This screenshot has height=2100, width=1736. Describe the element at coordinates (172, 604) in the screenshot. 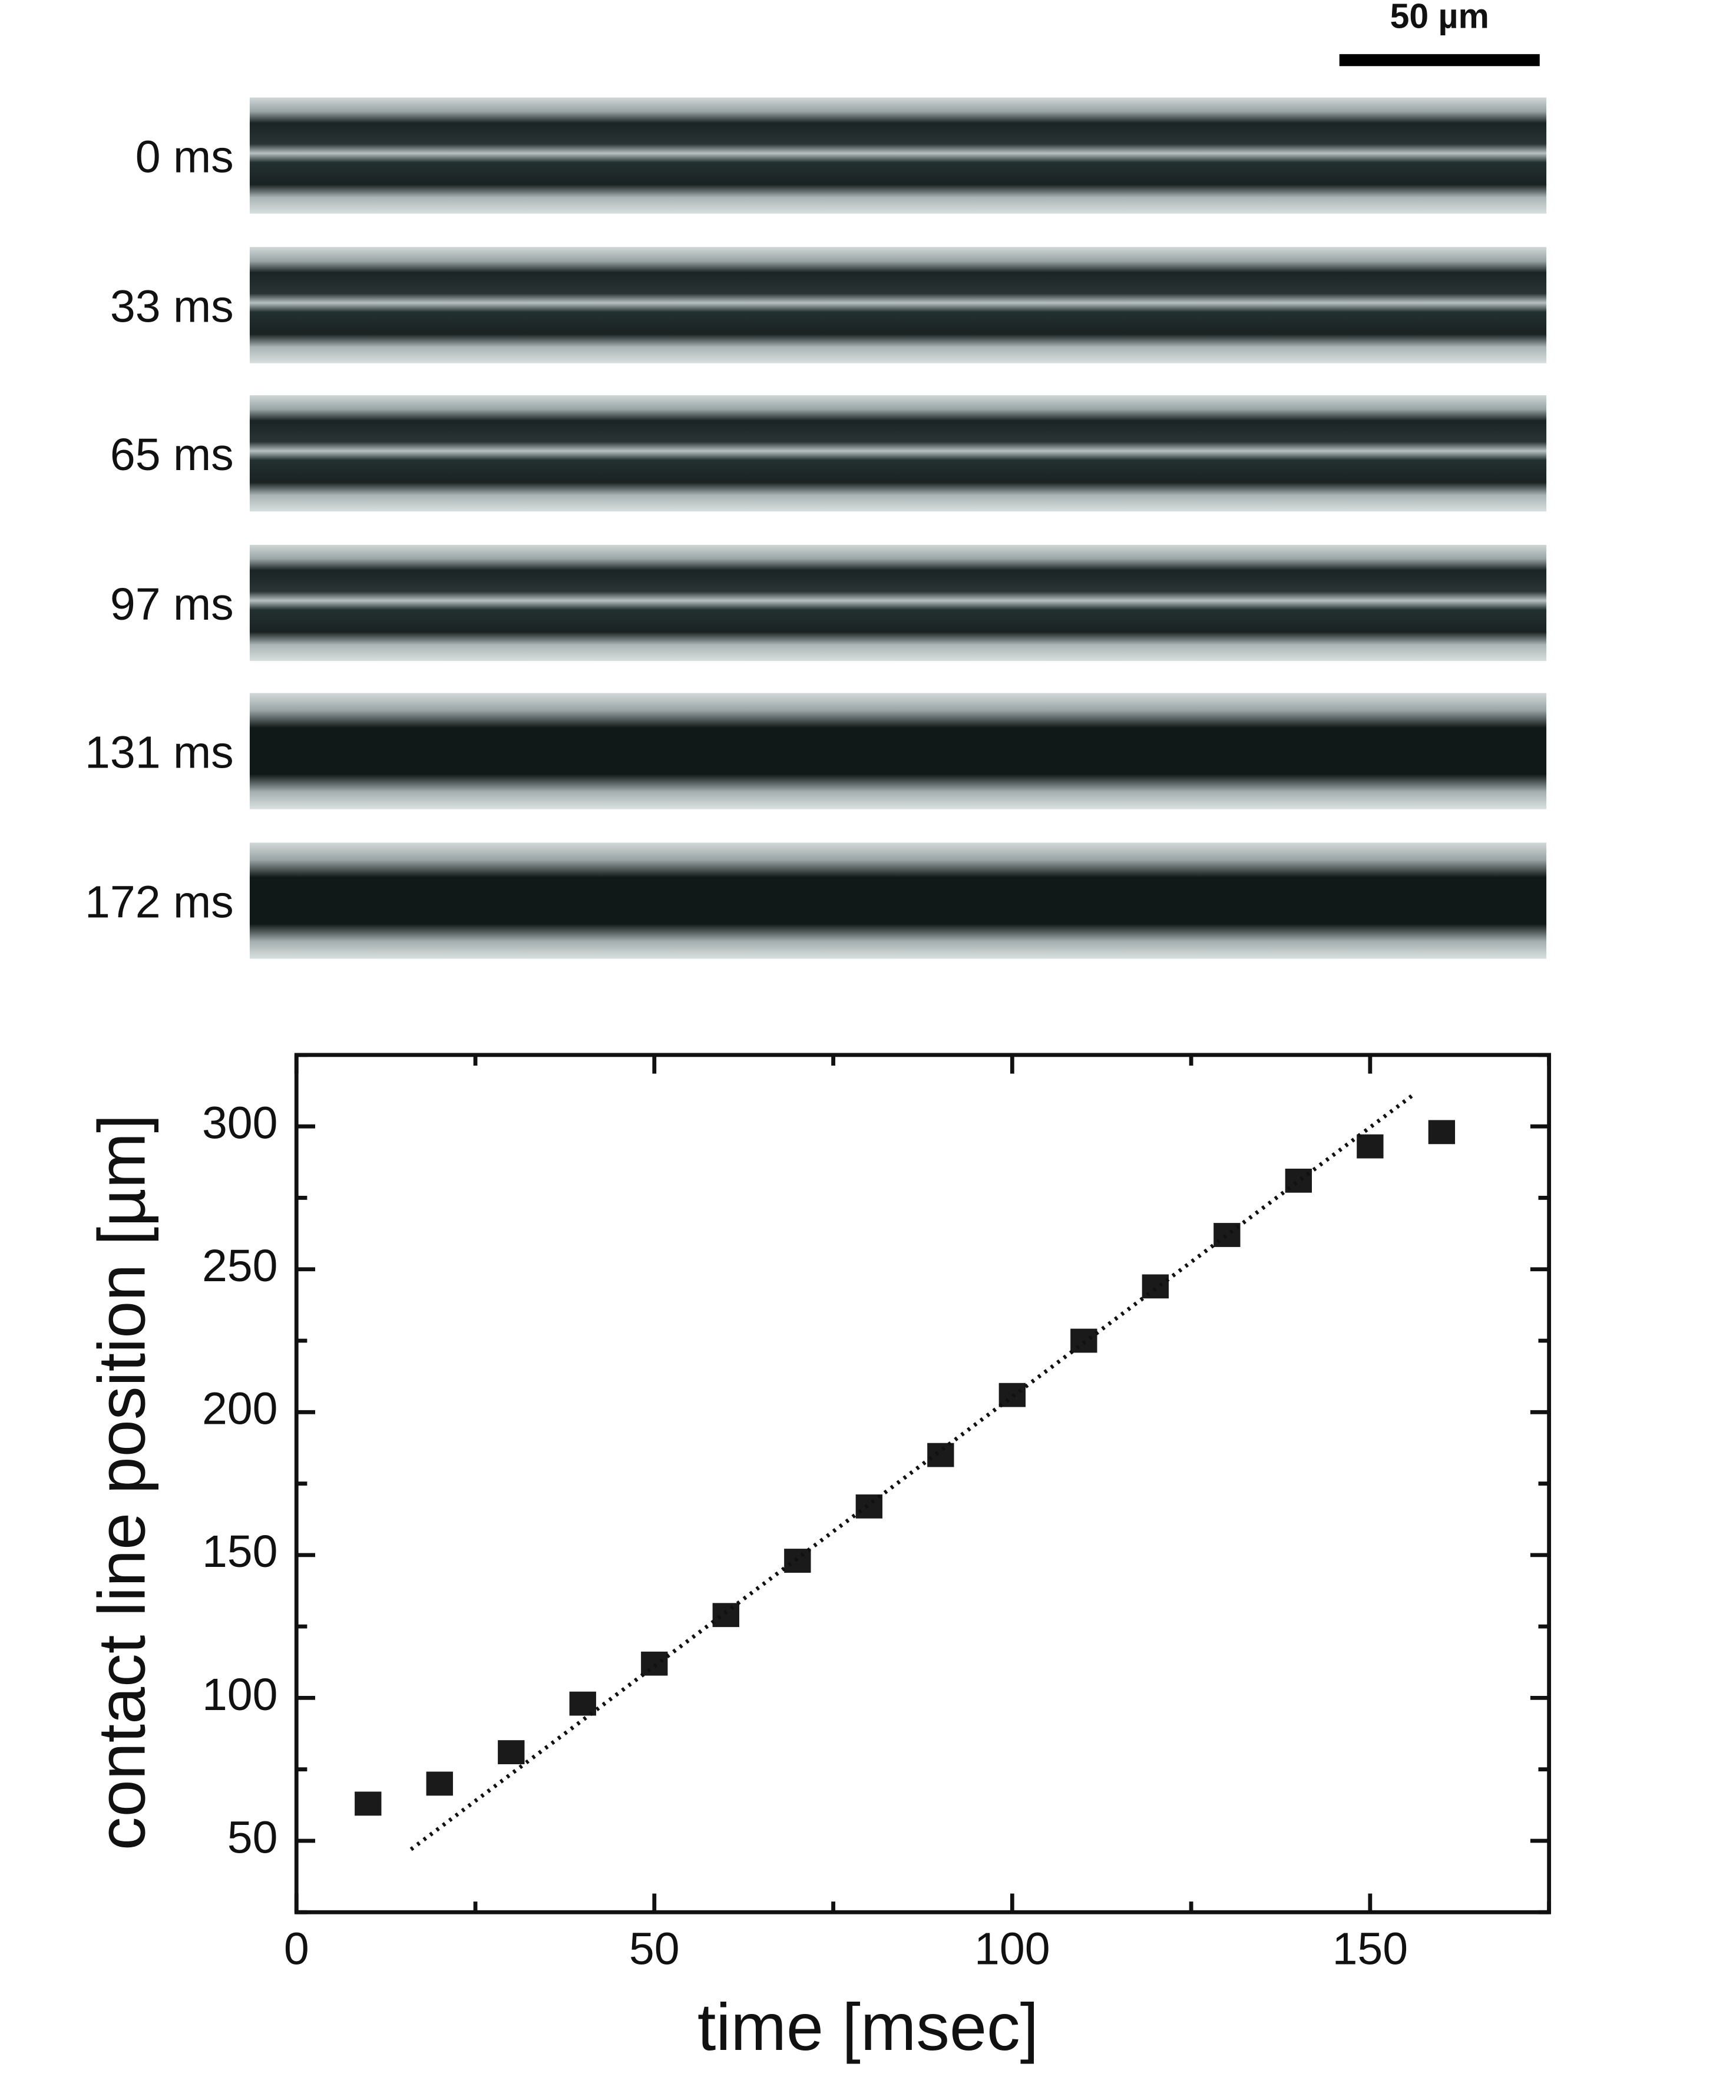

I see `frame-label: 97 ms` at that location.